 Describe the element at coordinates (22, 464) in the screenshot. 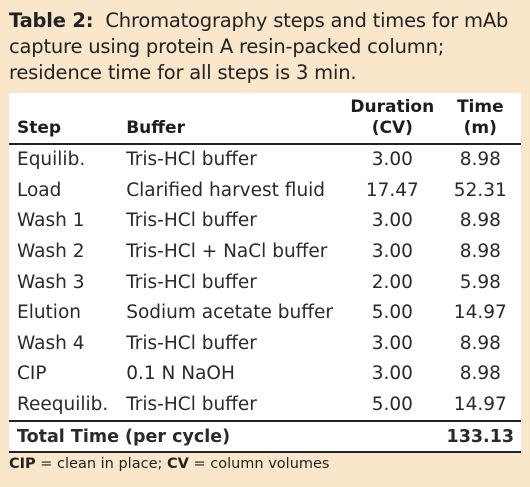

I see `footnote-abbr-cip: CIP` at that location.